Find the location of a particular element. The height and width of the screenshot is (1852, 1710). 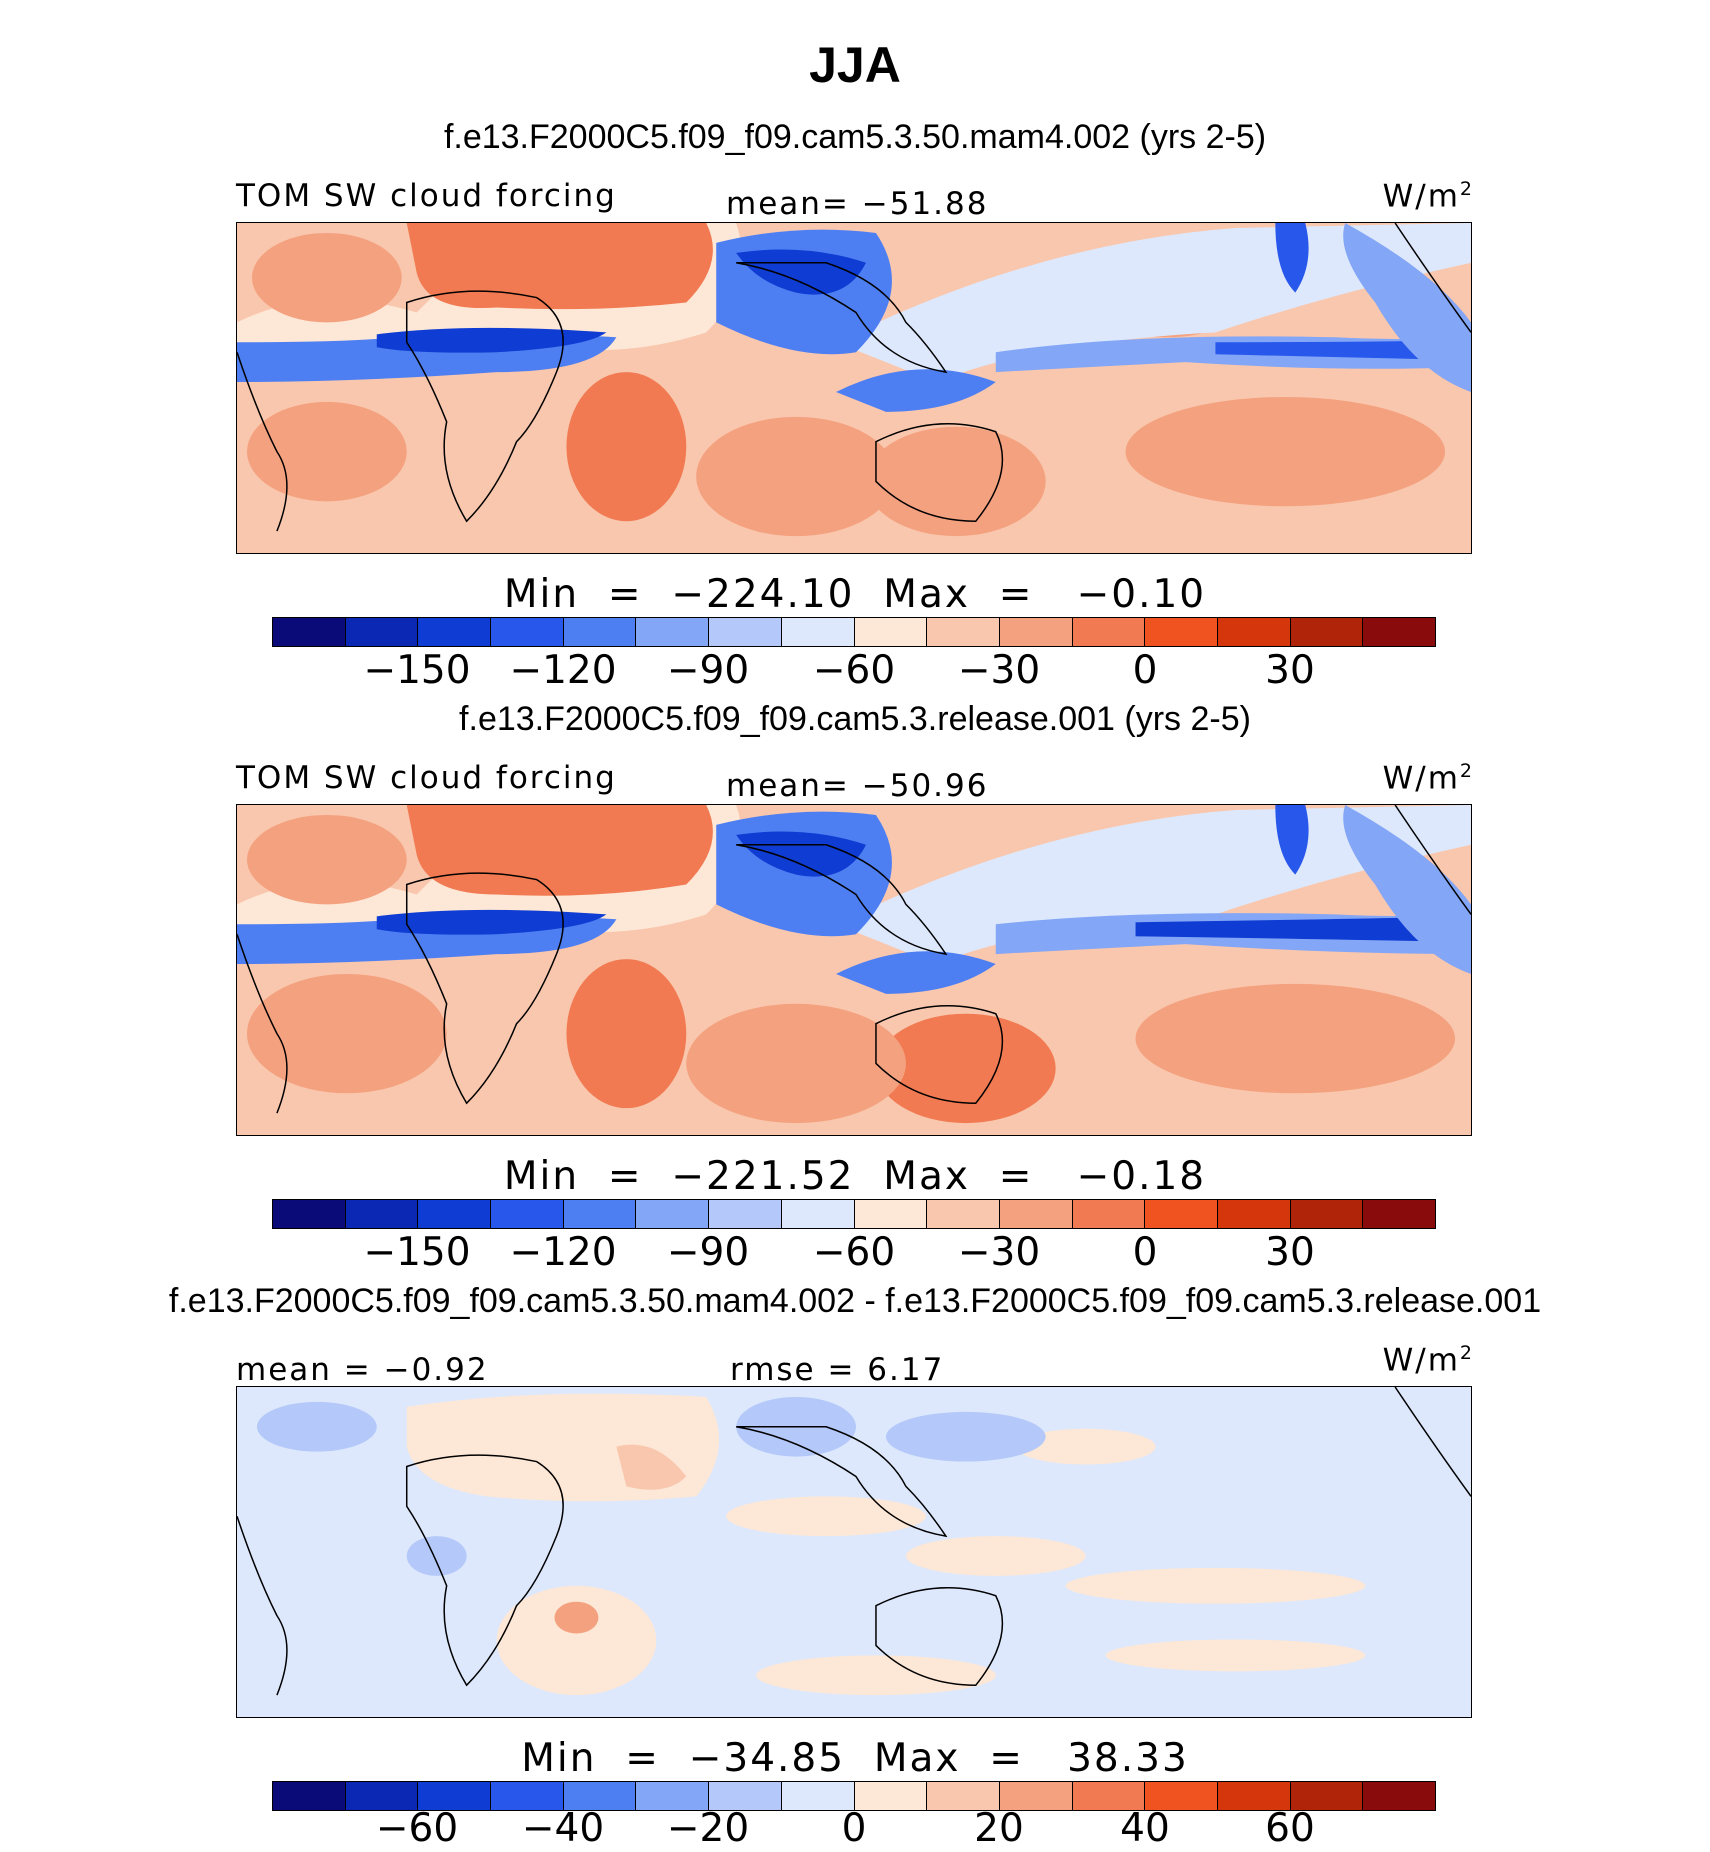

panel-2-tick: −60 is located at coordinates (854, 1252).